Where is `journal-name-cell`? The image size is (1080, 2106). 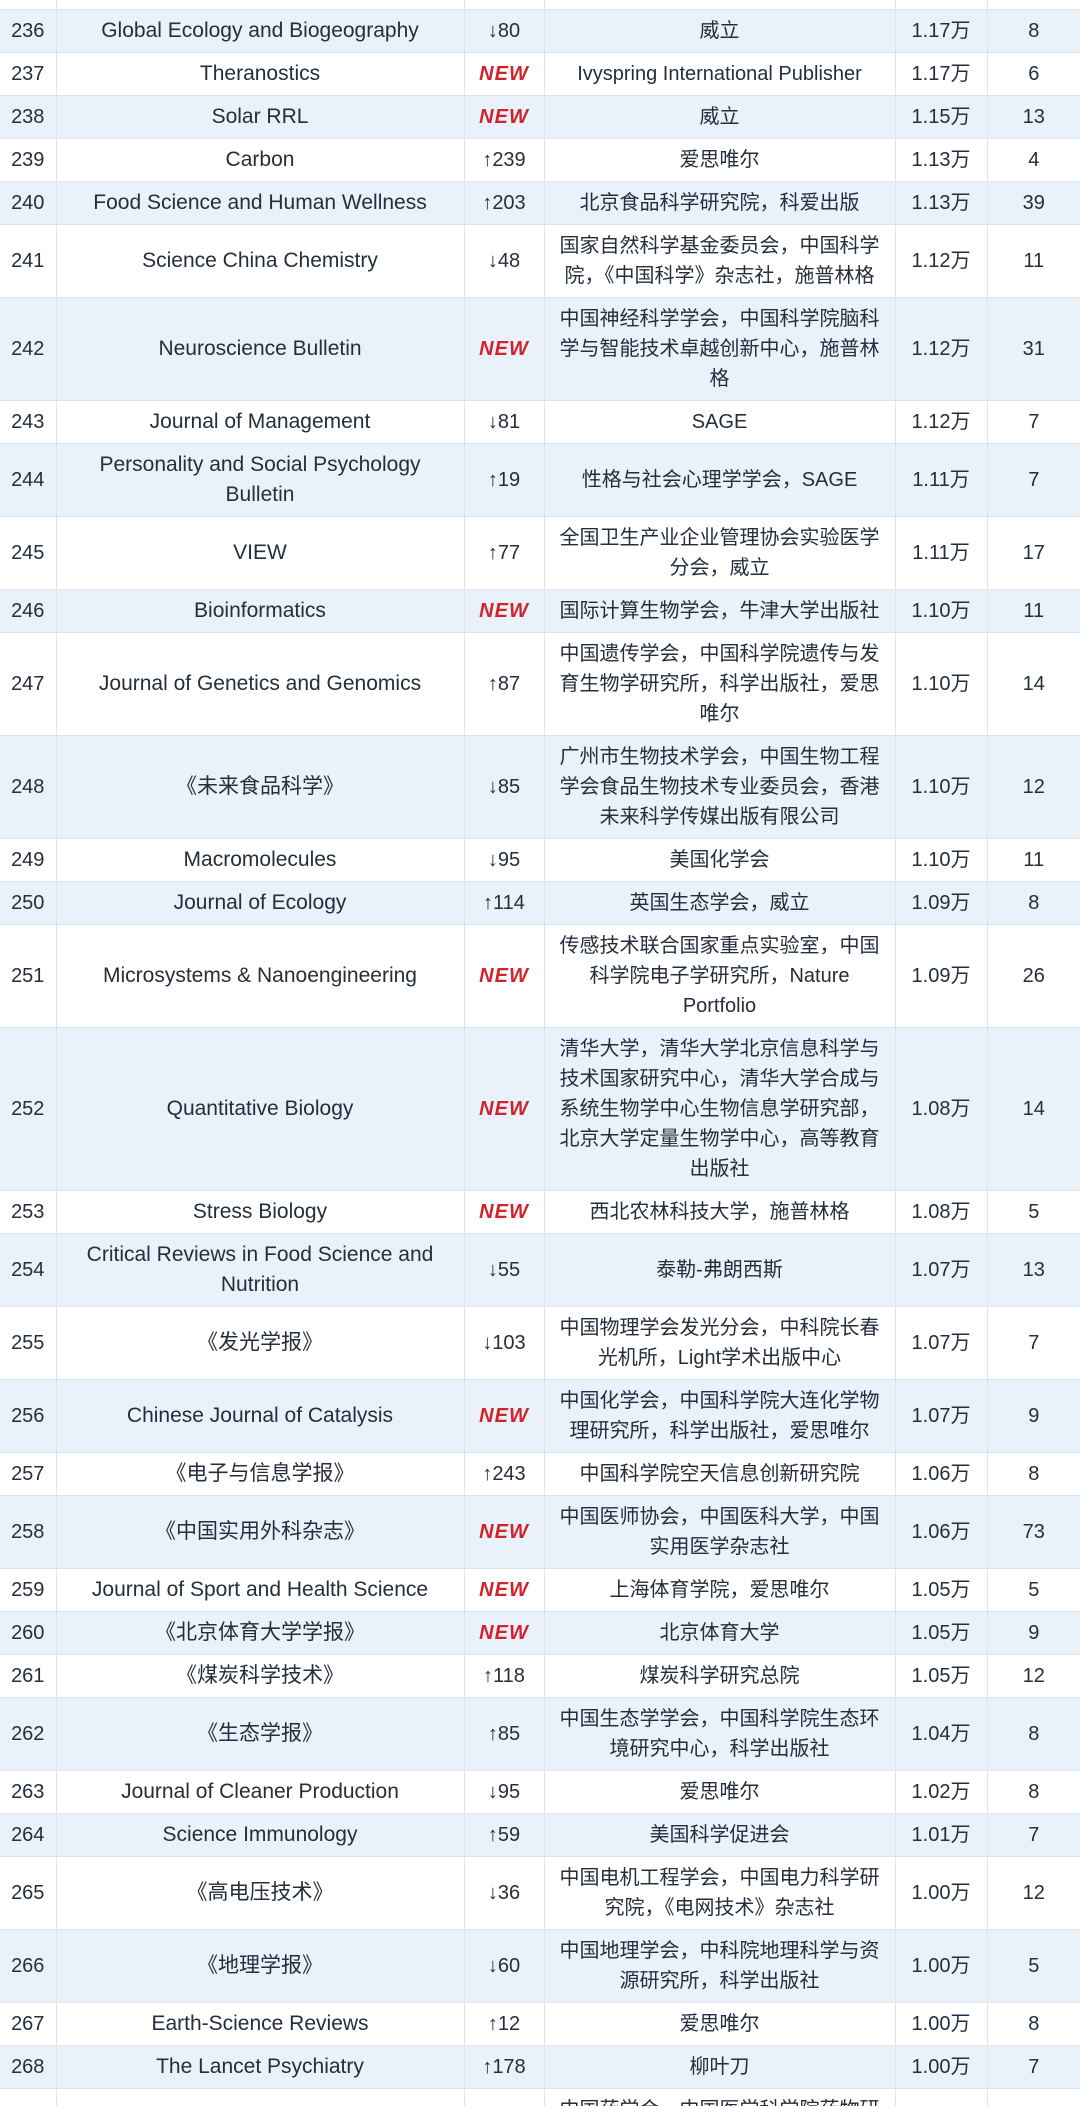 journal-name-cell is located at coordinates (260, 5).